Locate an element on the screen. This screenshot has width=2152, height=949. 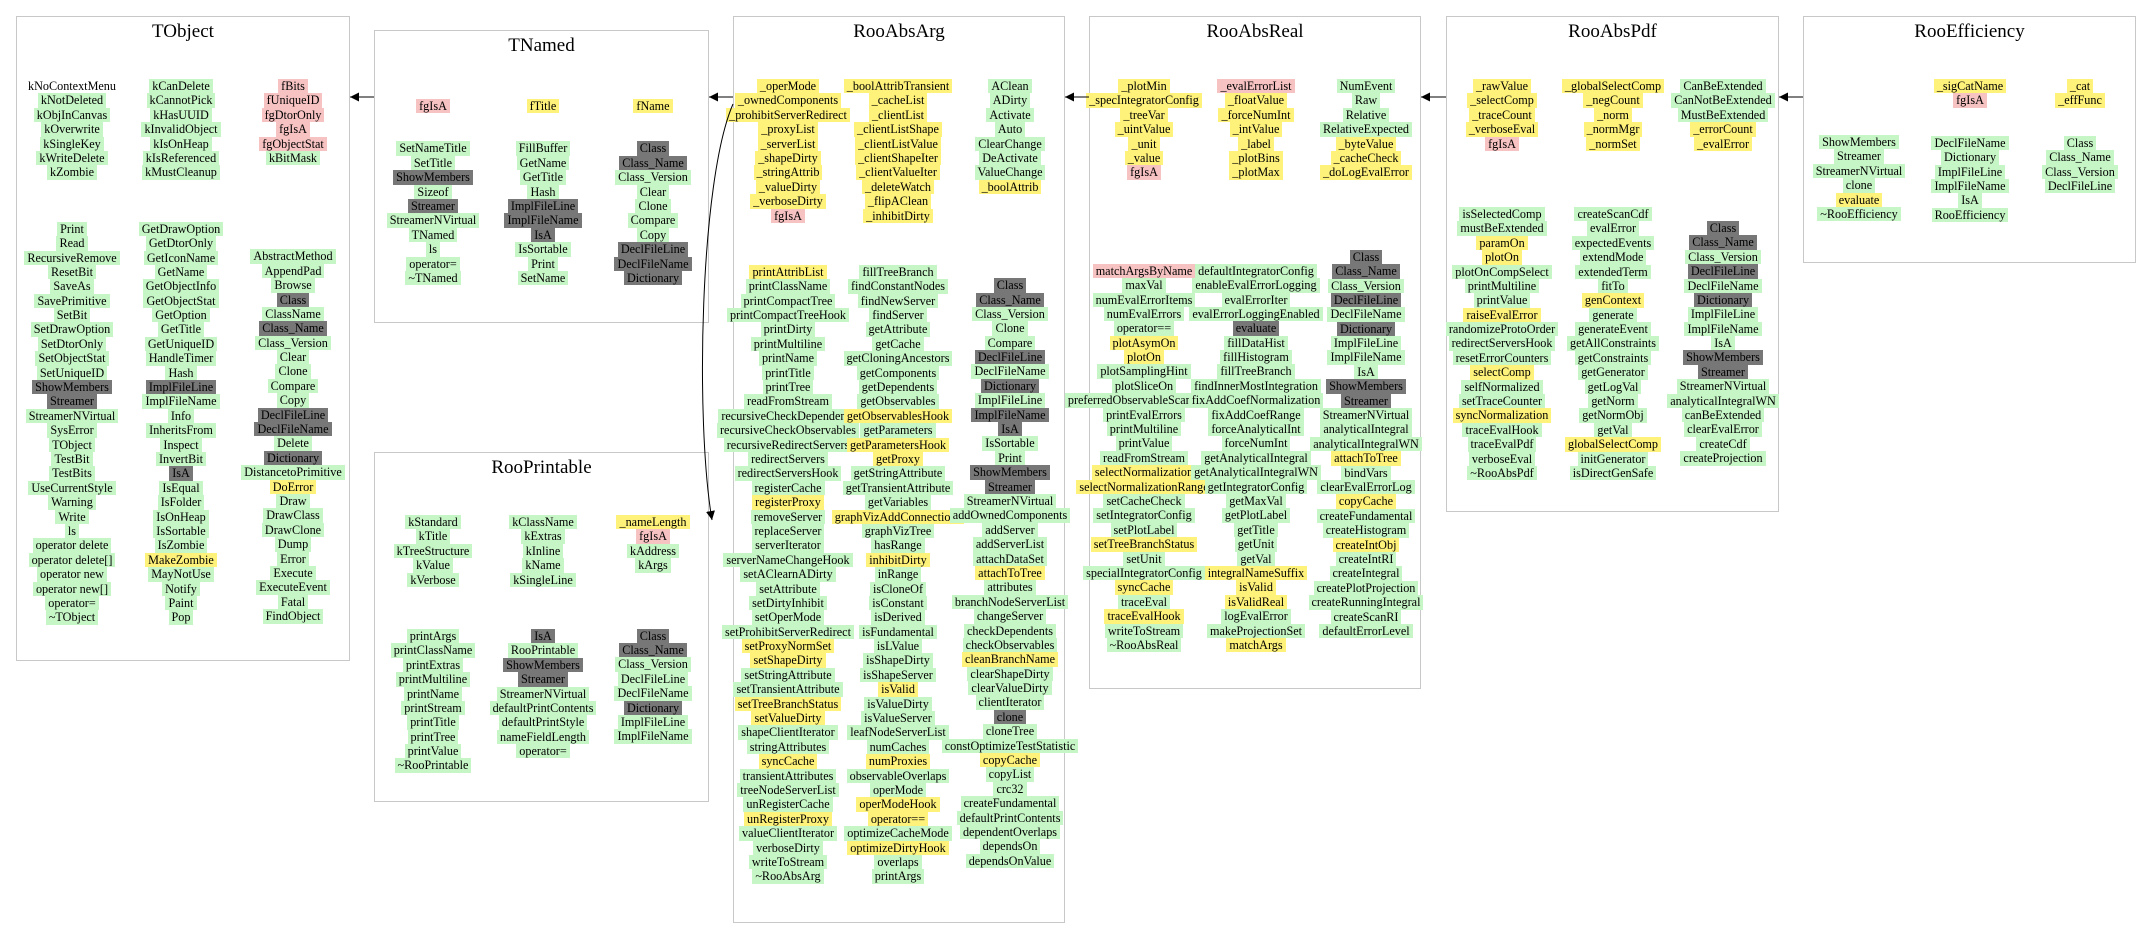
member-item: initGenerator is located at coordinates (1613, 458).